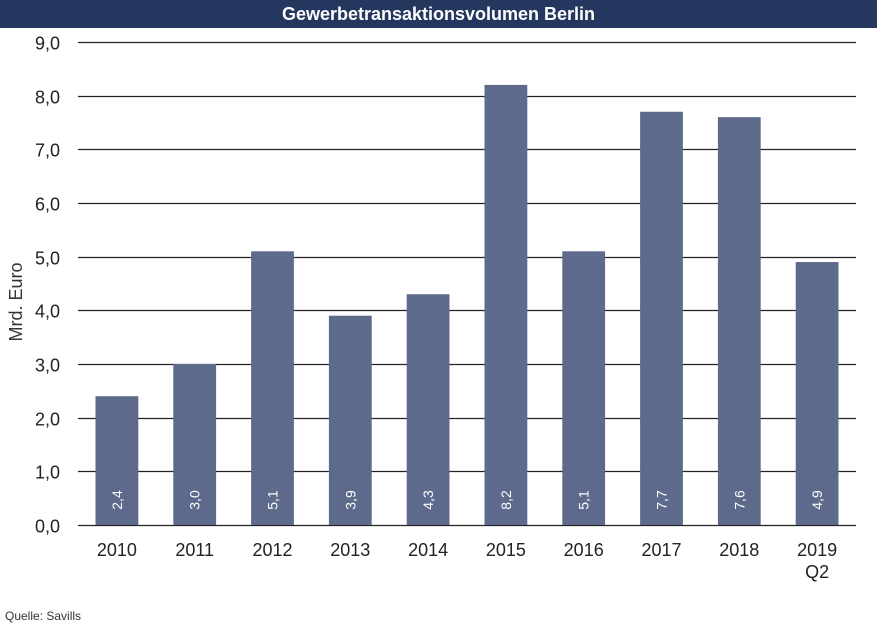 Image resolution: width=877 pixels, height=628 pixels. What do you see at coordinates (428, 500) in the screenshot?
I see `bar-data-label: 4,3` at bounding box center [428, 500].